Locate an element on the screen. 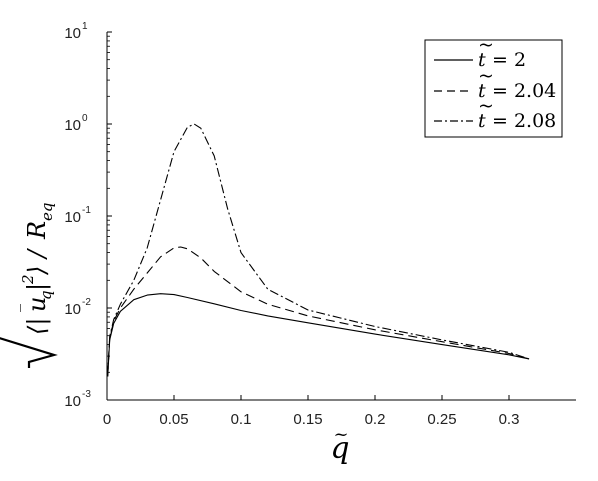 This screenshot has height=481, width=598. x-axis-label: q ~ is located at coordinates (339, 445).